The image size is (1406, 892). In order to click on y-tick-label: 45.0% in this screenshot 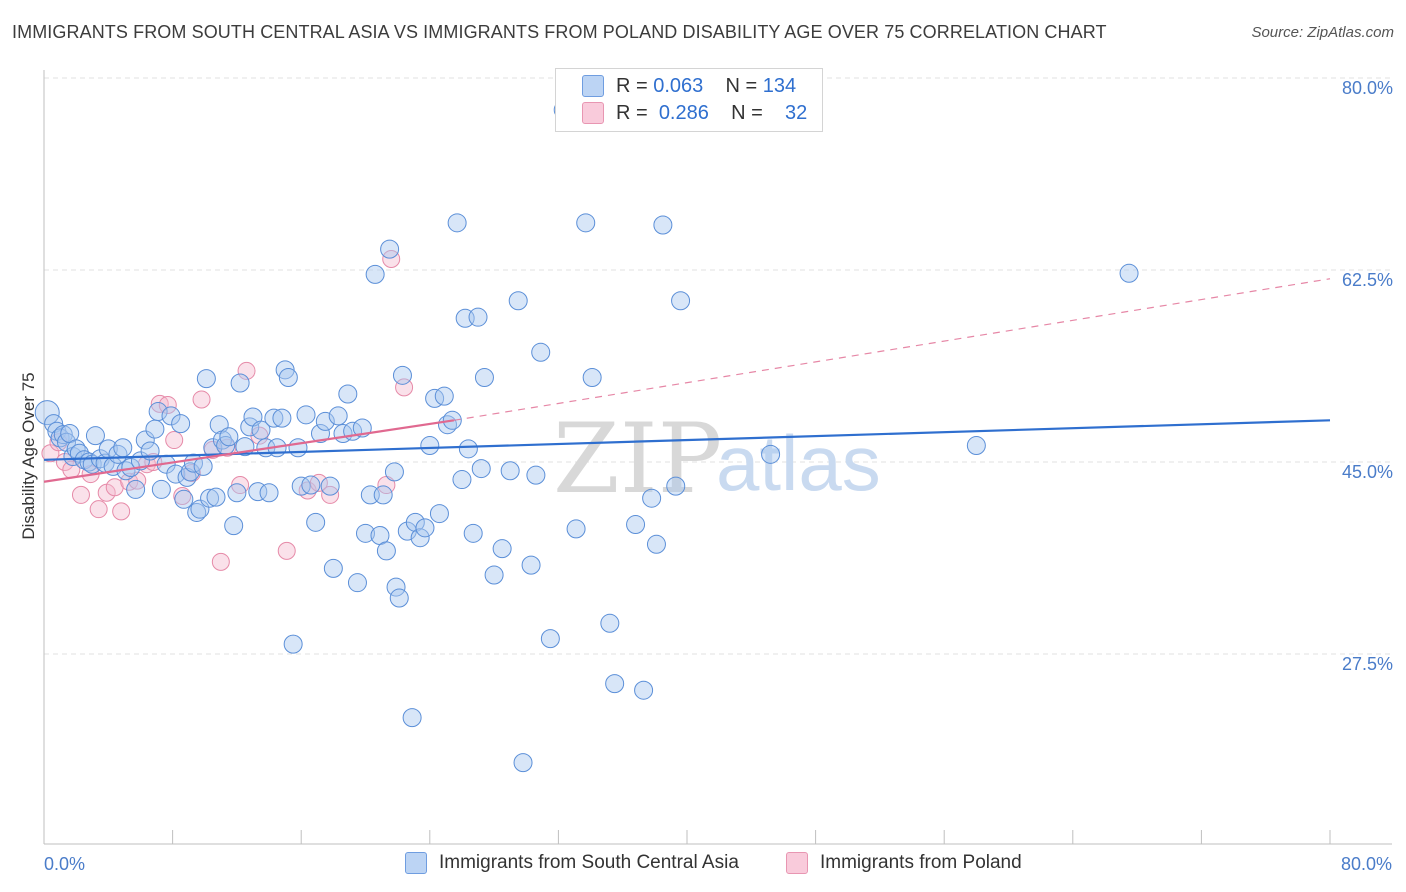, I will do `click(1367, 472)`.